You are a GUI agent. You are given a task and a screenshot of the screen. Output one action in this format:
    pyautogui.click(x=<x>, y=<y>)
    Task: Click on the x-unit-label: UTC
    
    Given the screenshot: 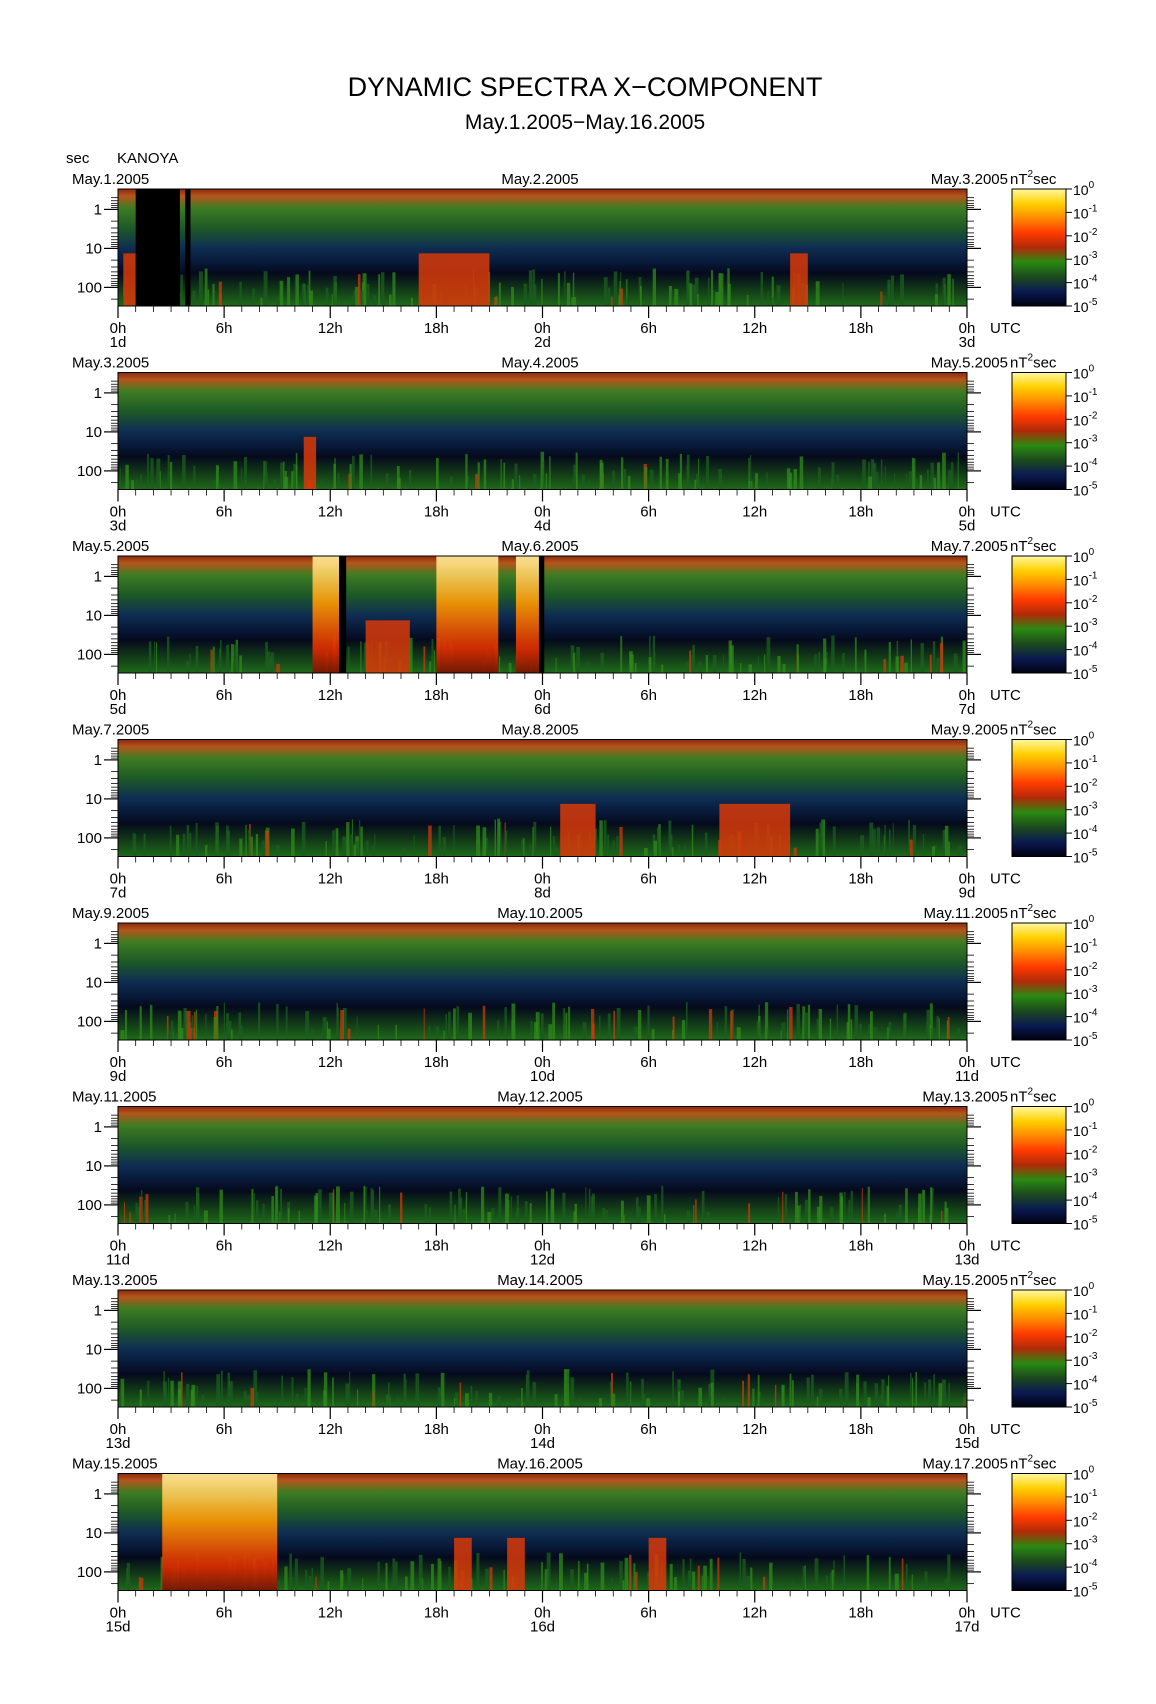 What is the action you would take?
    pyautogui.click(x=1005, y=879)
    